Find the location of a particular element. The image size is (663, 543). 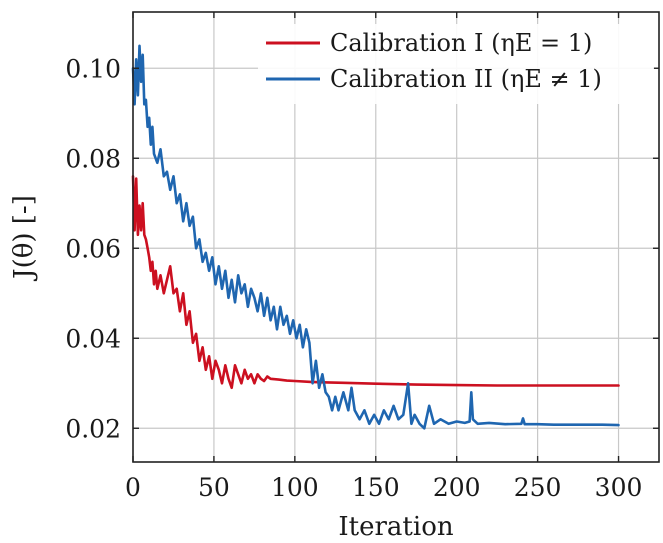

x-axis-label: Iteration is located at coordinates (395, 527).